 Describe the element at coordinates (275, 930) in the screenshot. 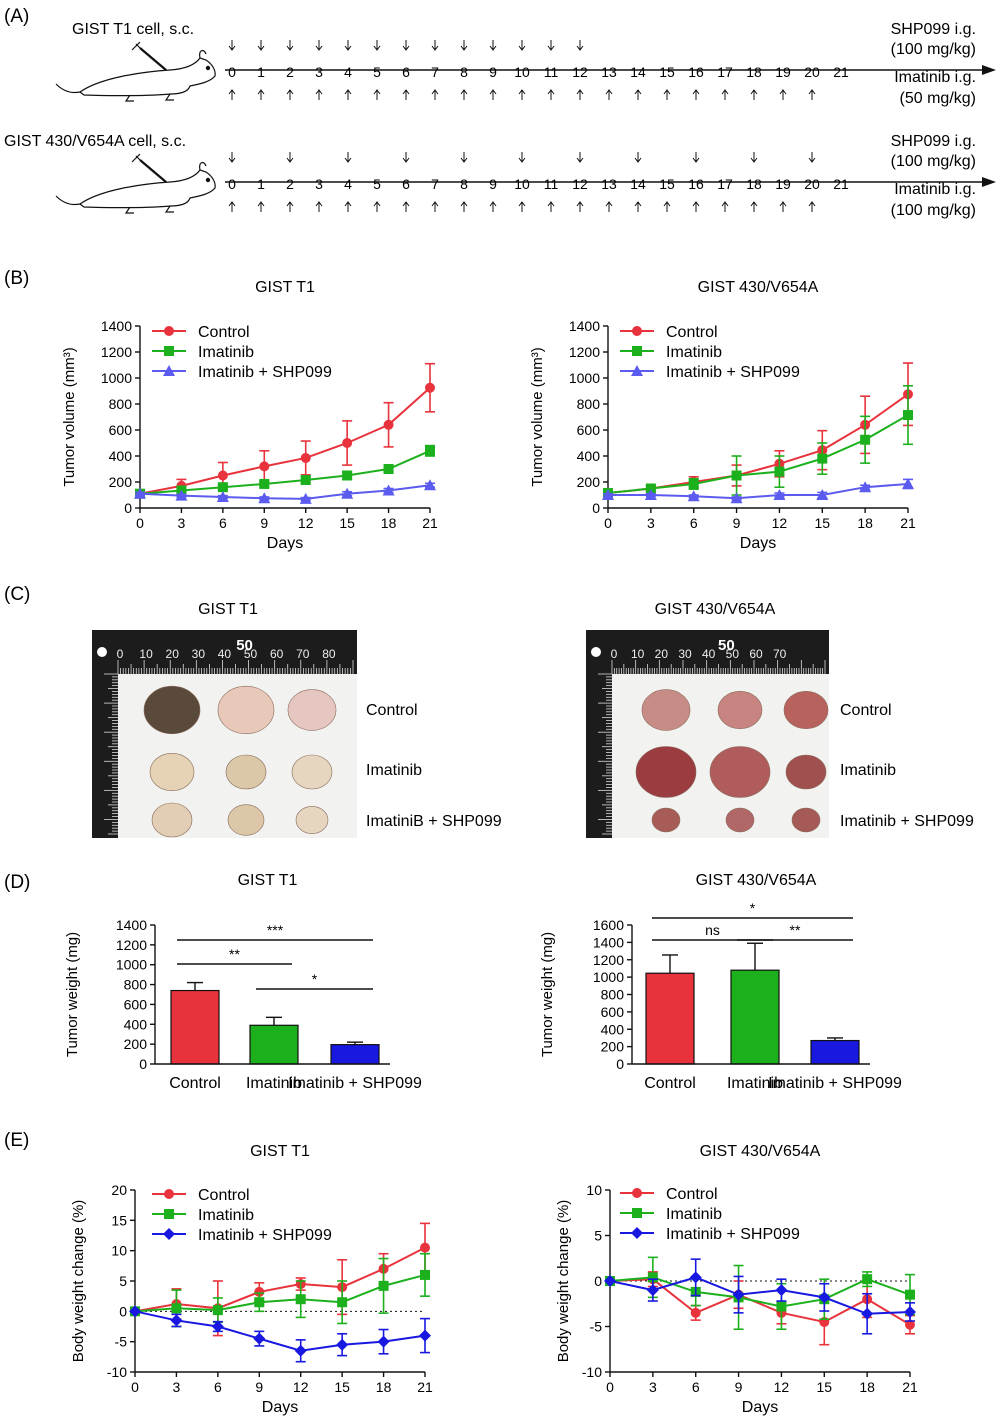

I see `significance-label: ***` at that location.